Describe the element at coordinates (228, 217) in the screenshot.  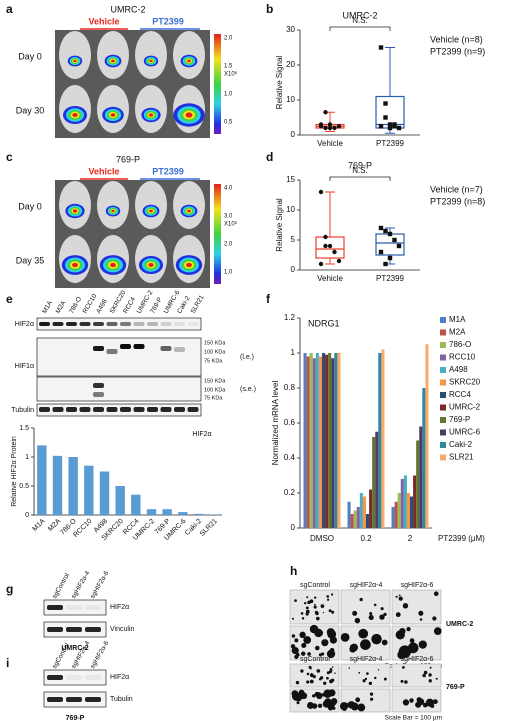
I see `colorbar-tick: 3.0` at that location.